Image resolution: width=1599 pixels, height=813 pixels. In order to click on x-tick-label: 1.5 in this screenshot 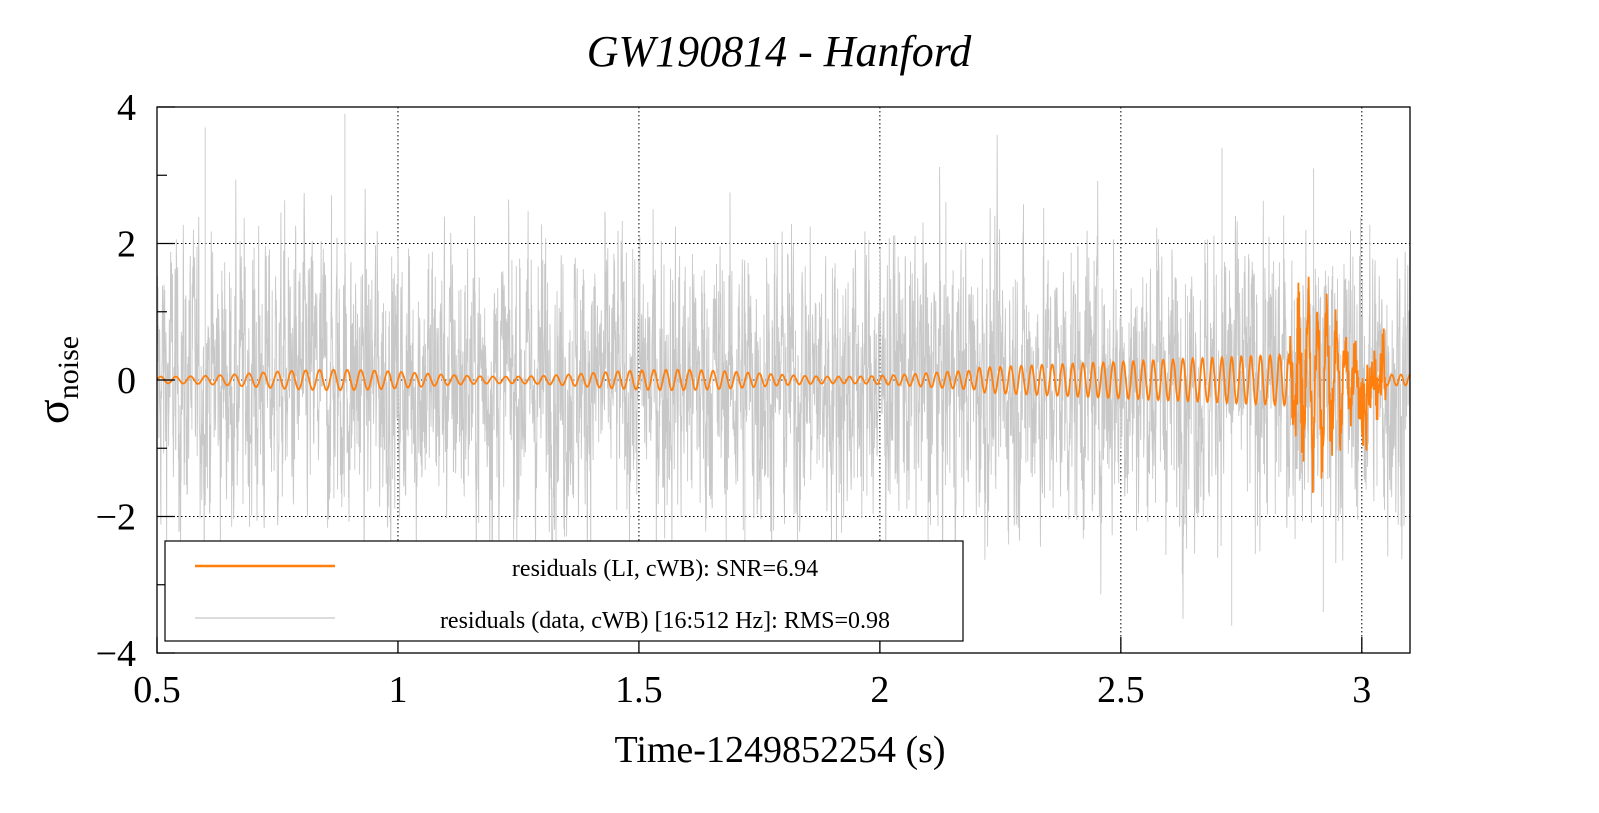, I will do `click(639, 690)`.